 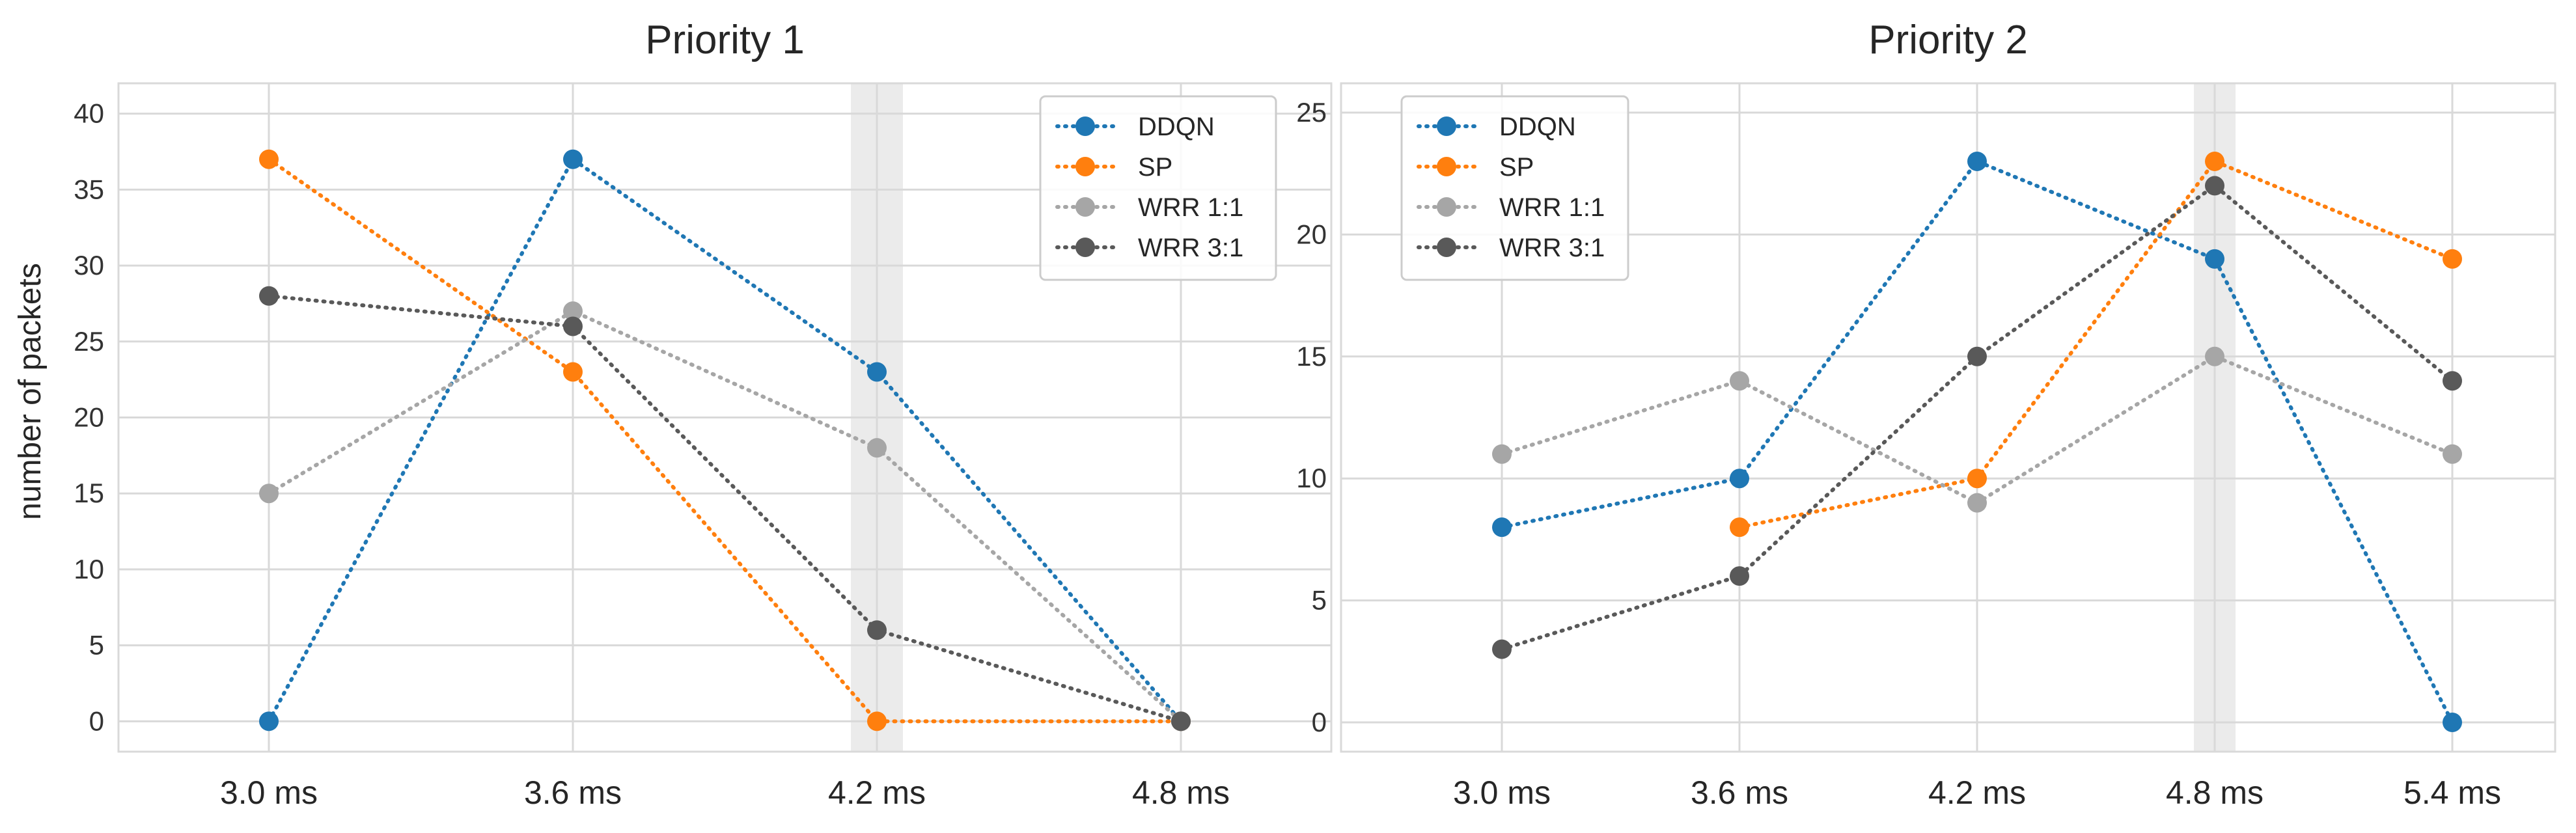 I want to click on y-tick-label: 35, so click(x=89, y=189).